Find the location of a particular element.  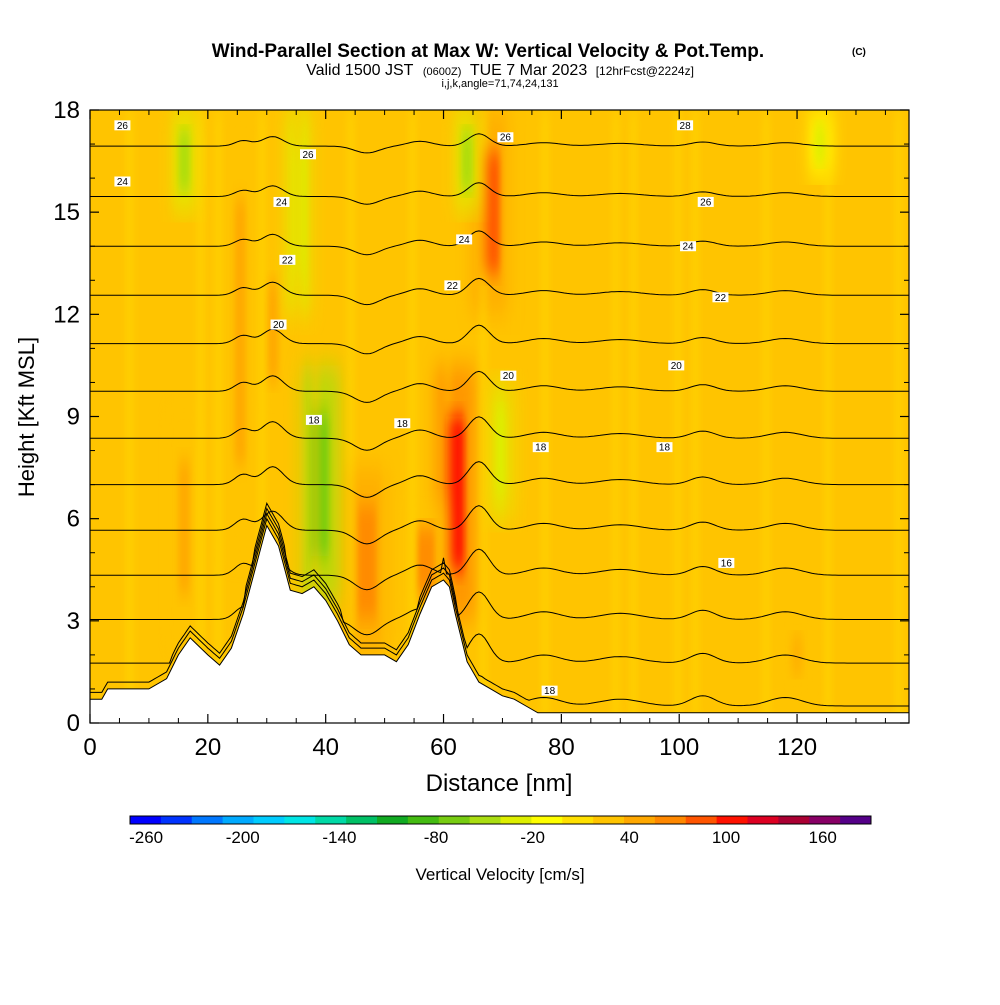

x-tick-label: 60 is located at coordinates (443, 747).